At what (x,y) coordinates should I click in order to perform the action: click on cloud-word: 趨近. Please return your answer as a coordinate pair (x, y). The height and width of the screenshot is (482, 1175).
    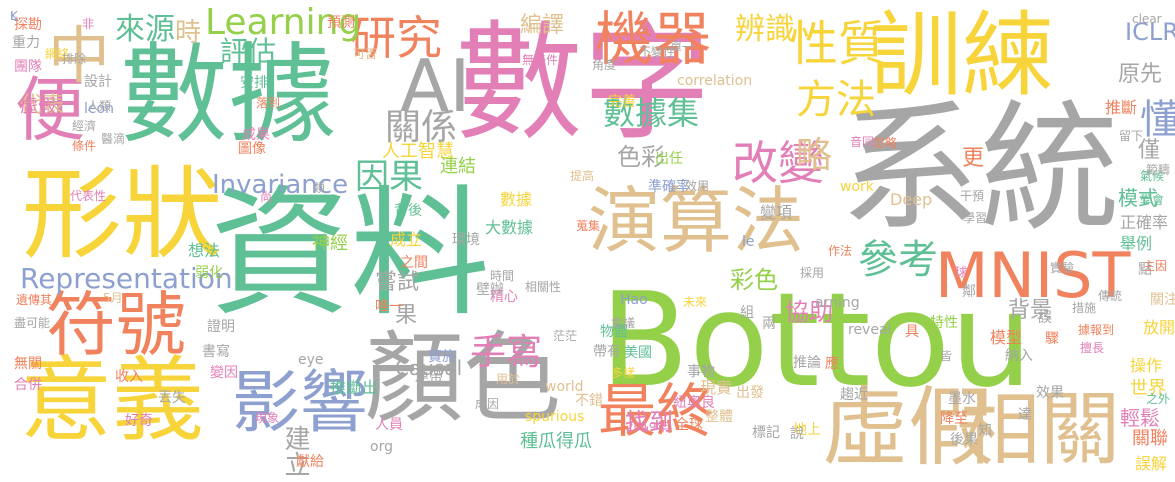
    Looking at the image, I should click on (854, 395).